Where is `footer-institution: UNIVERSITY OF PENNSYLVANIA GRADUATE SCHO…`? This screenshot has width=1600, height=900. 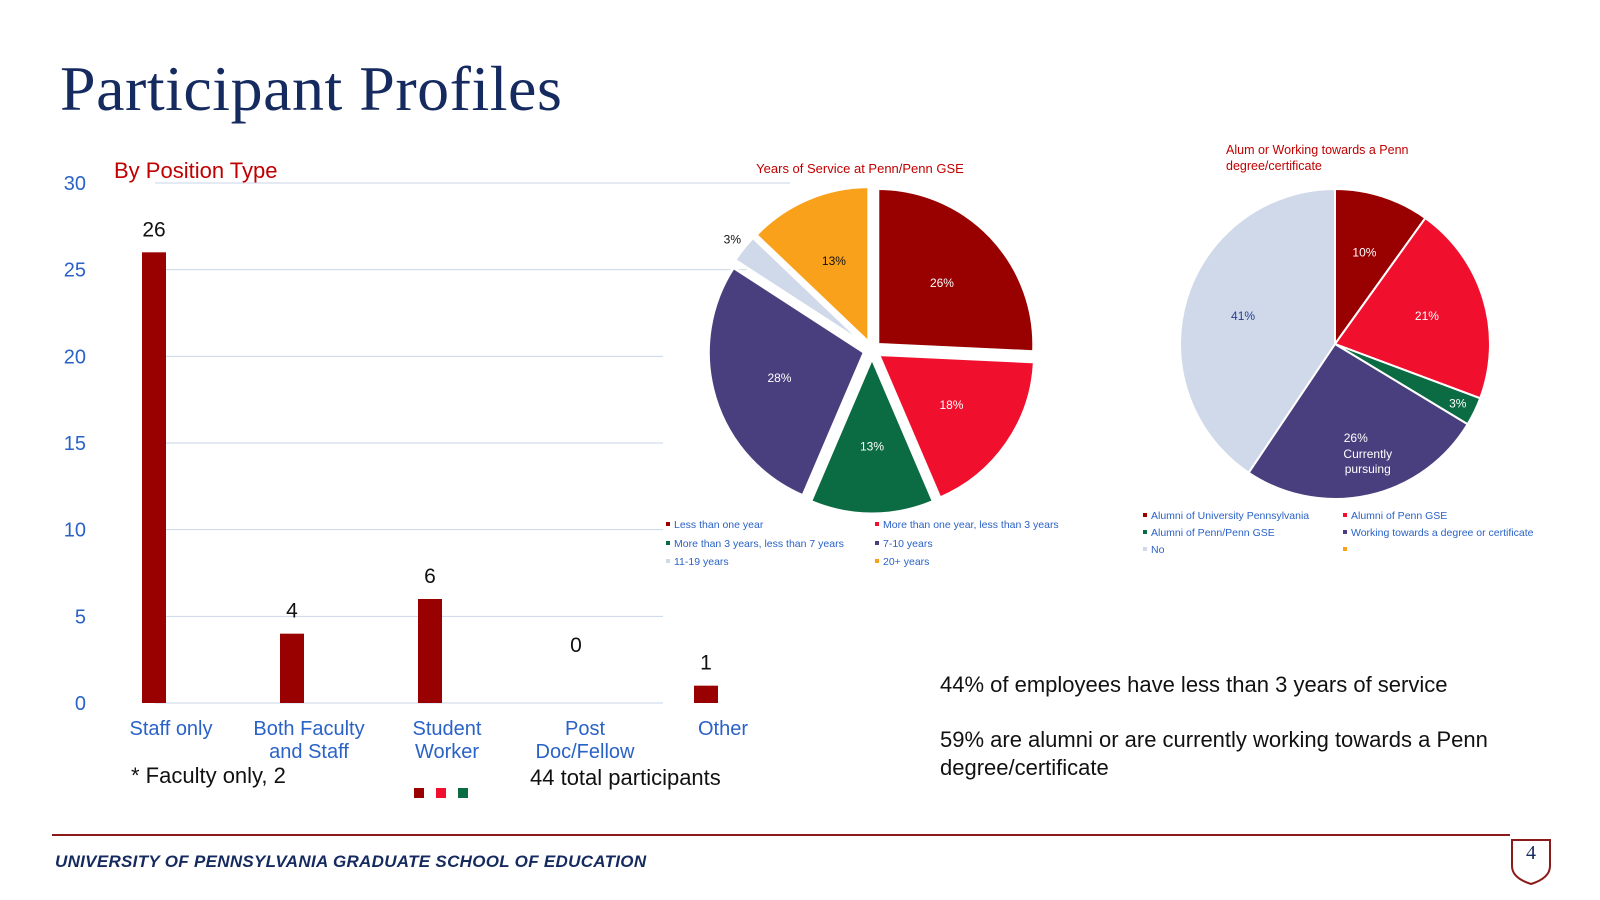 footer-institution: UNIVERSITY OF PENNSYLVANIA GRADUATE SCHO… is located at coordinates (351, 861).